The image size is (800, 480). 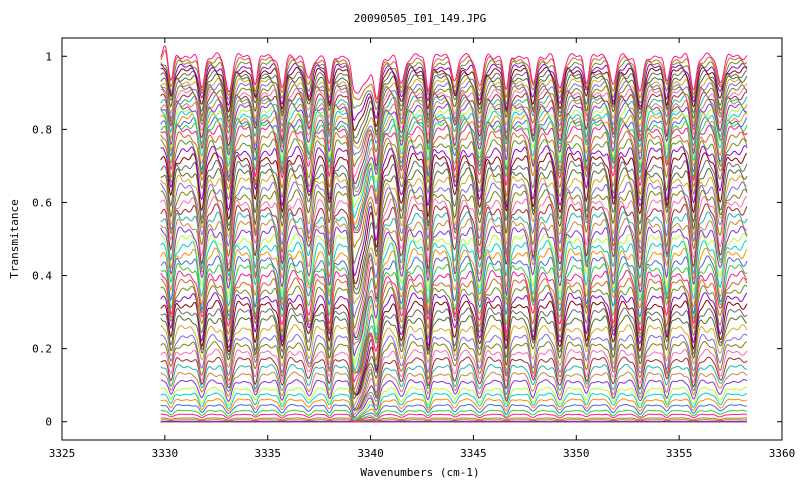 I want to click on x-tick-label: 3350, so click(x=576, y=453).